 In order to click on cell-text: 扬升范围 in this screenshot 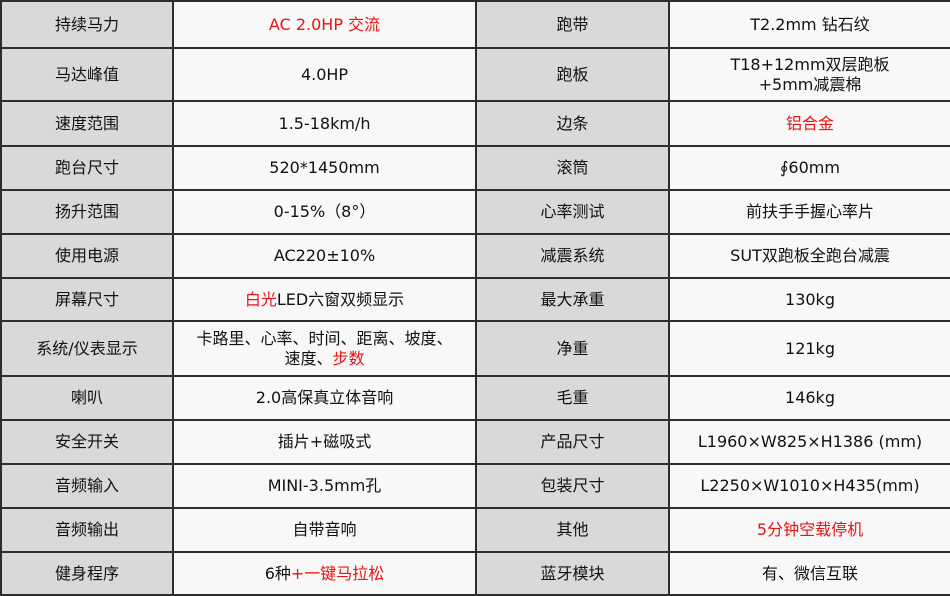, I will do `click(86, 211)`.